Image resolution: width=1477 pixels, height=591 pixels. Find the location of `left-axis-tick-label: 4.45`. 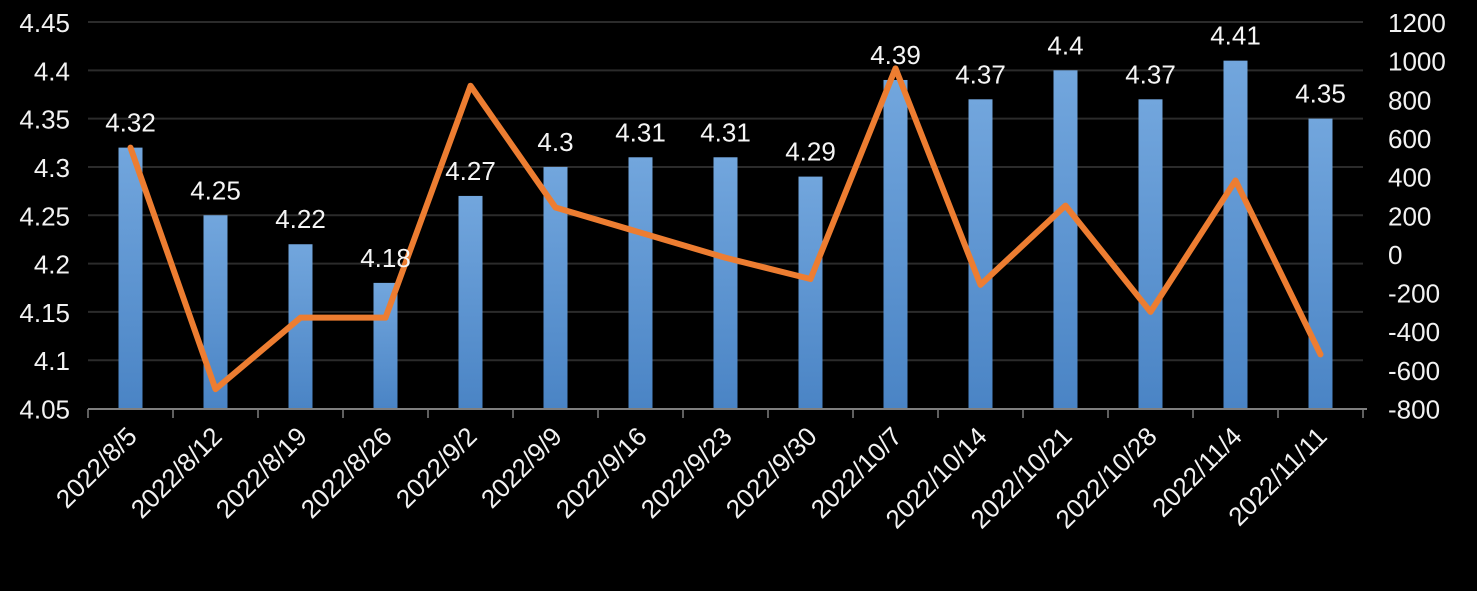

left-axis-tick-label: 4.45 is located at coordinates (44, 23).